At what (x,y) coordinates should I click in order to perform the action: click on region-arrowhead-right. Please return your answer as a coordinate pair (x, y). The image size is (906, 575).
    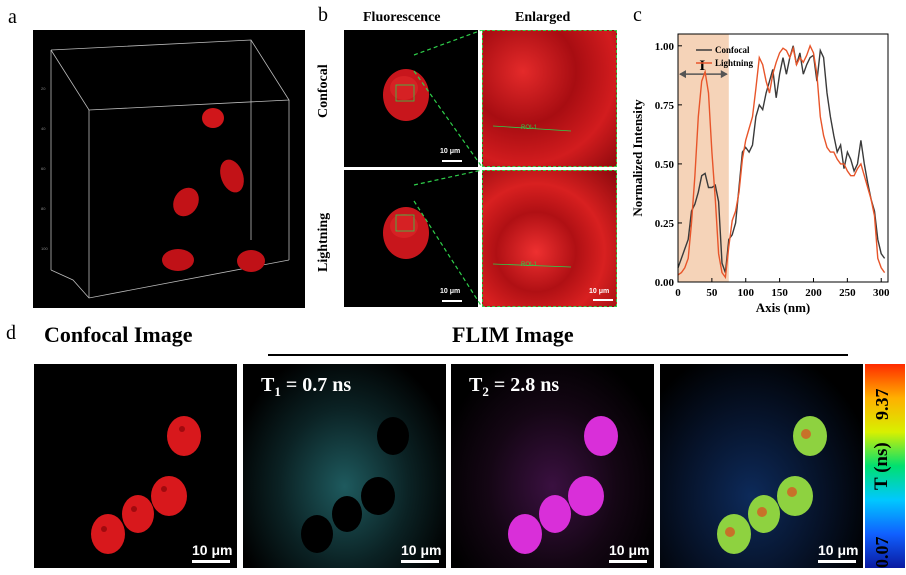
    Looking at the image, I should click on (724, 74).